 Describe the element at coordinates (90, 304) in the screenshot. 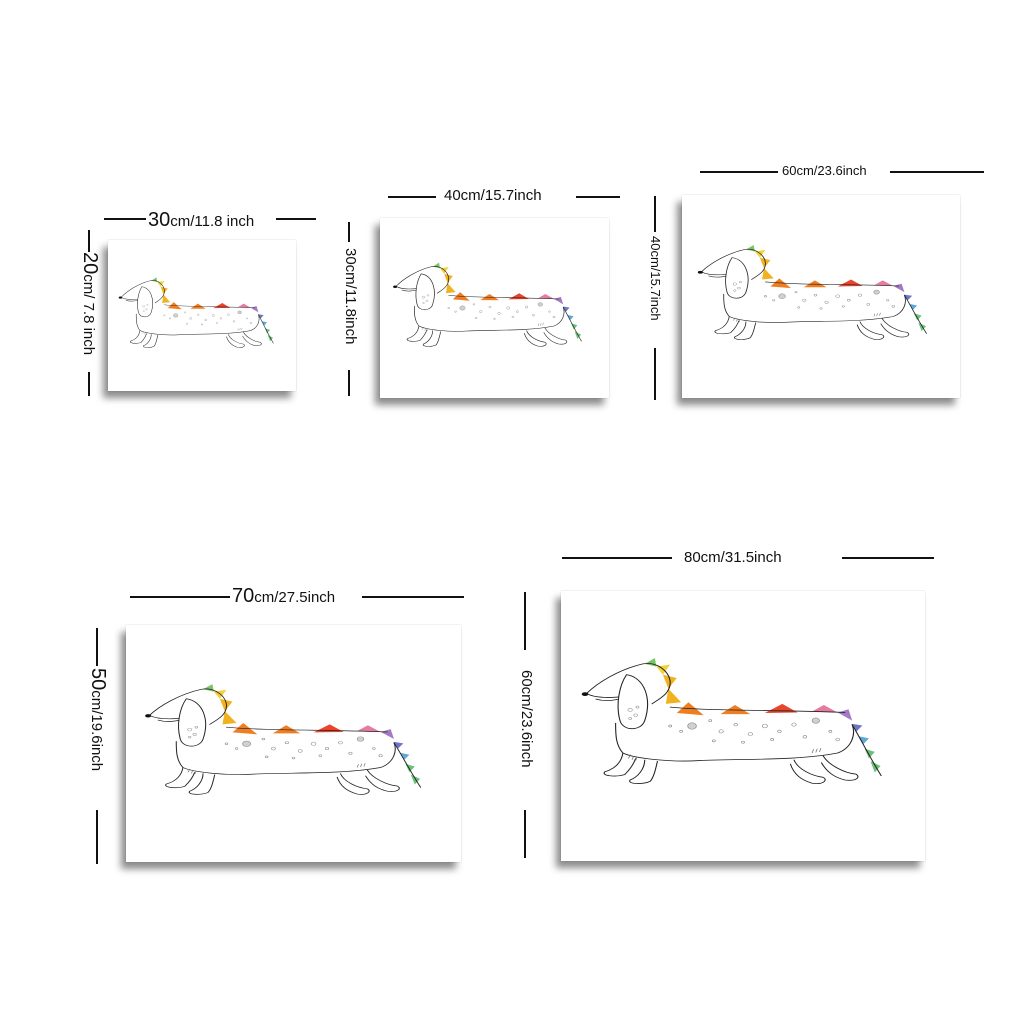

I see `height-label-20: 20cm/ 7.8 inch` at that location.